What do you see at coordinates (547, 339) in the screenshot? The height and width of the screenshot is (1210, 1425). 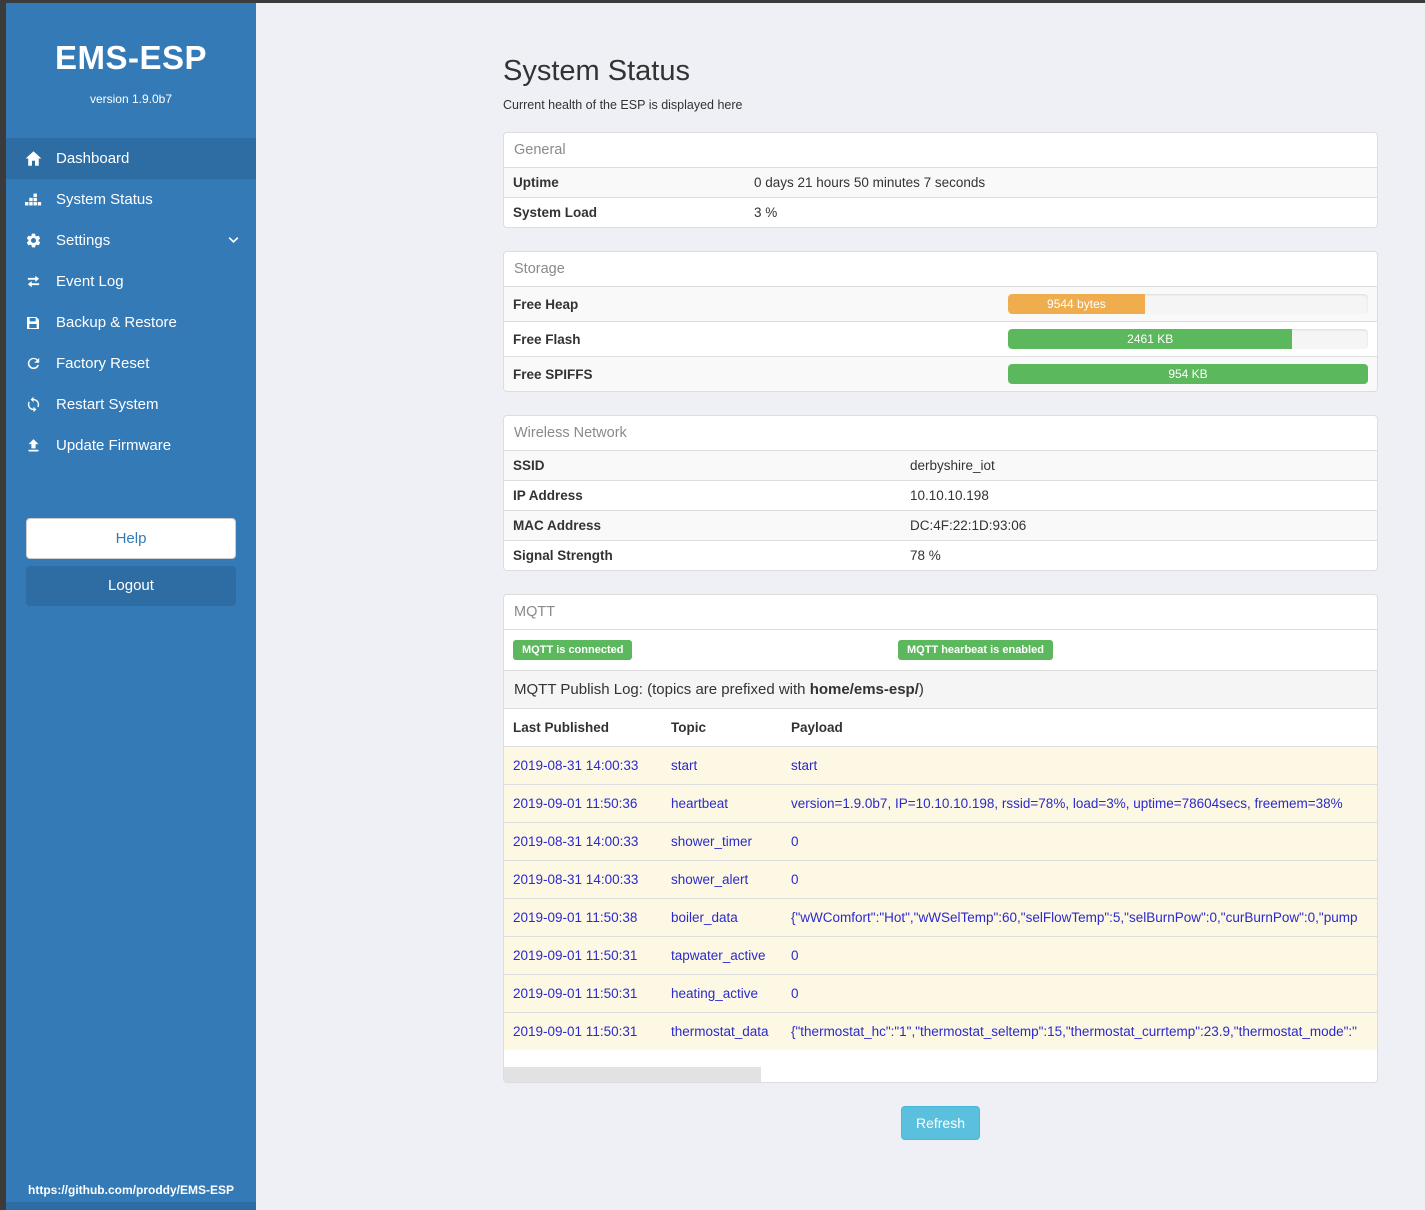 I see `free-flash-label: Free Flash` at bounding box center [547, 339].